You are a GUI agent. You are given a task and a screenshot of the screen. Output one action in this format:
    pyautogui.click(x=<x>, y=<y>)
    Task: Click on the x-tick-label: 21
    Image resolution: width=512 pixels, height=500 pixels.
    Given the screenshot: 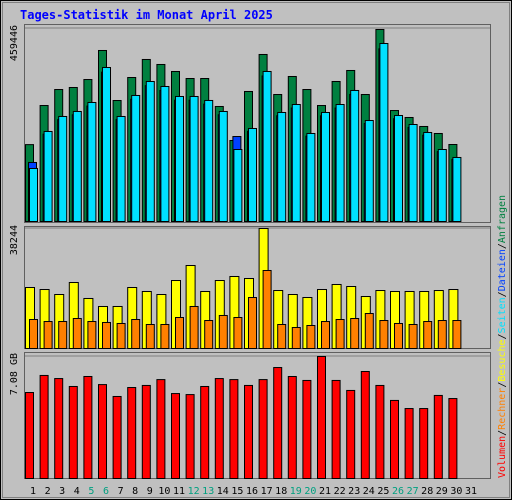 What is the action you would take?
    pyautogui.click(x=325, y=491)
    